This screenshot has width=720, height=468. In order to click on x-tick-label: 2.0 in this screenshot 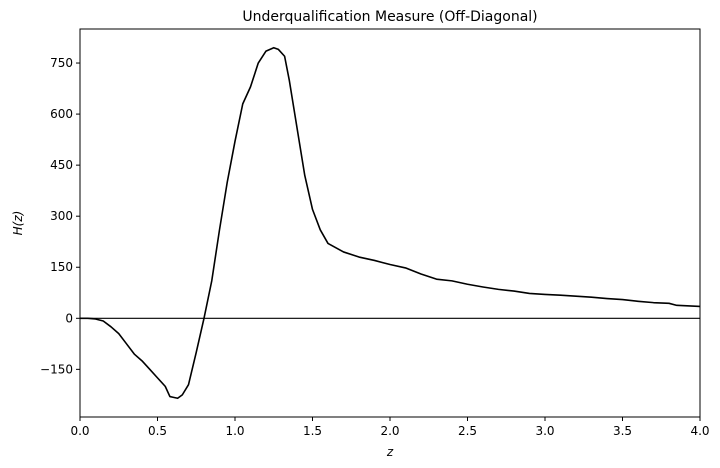, I will do `click(389, 431)`.